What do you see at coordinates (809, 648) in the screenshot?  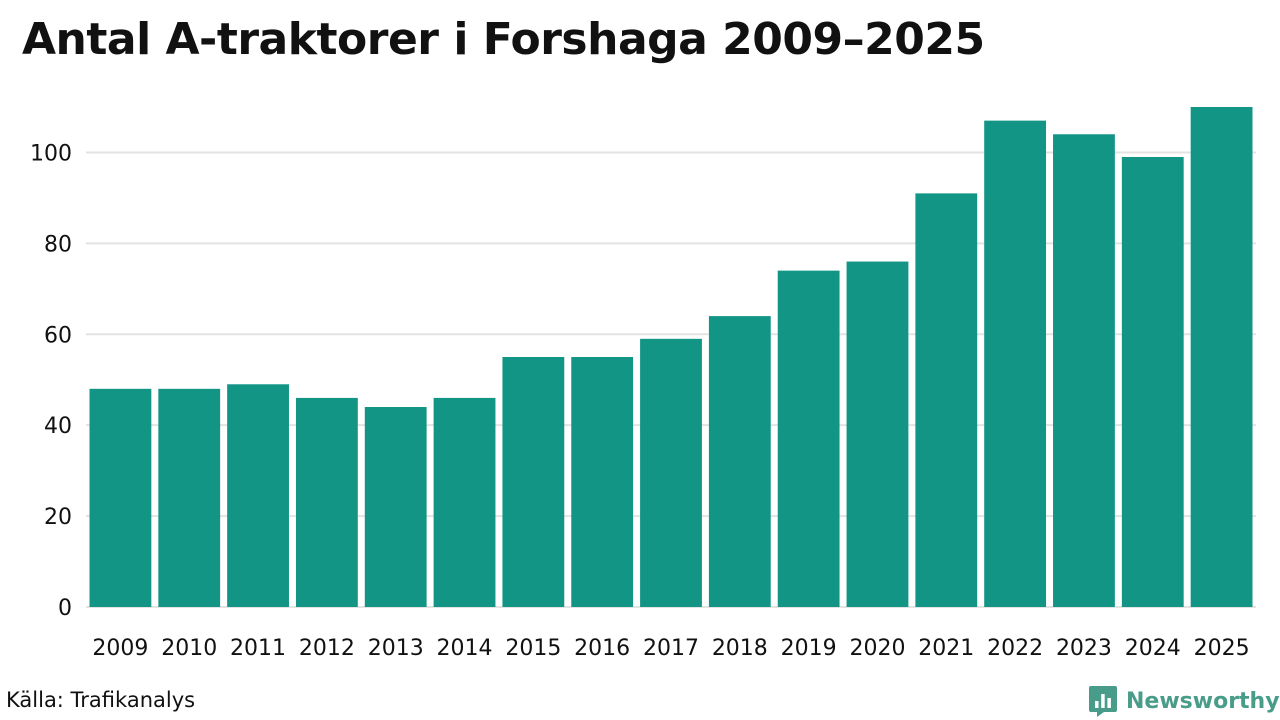 I see `x-tick-label: 2019` at bounding box center [809, 648].